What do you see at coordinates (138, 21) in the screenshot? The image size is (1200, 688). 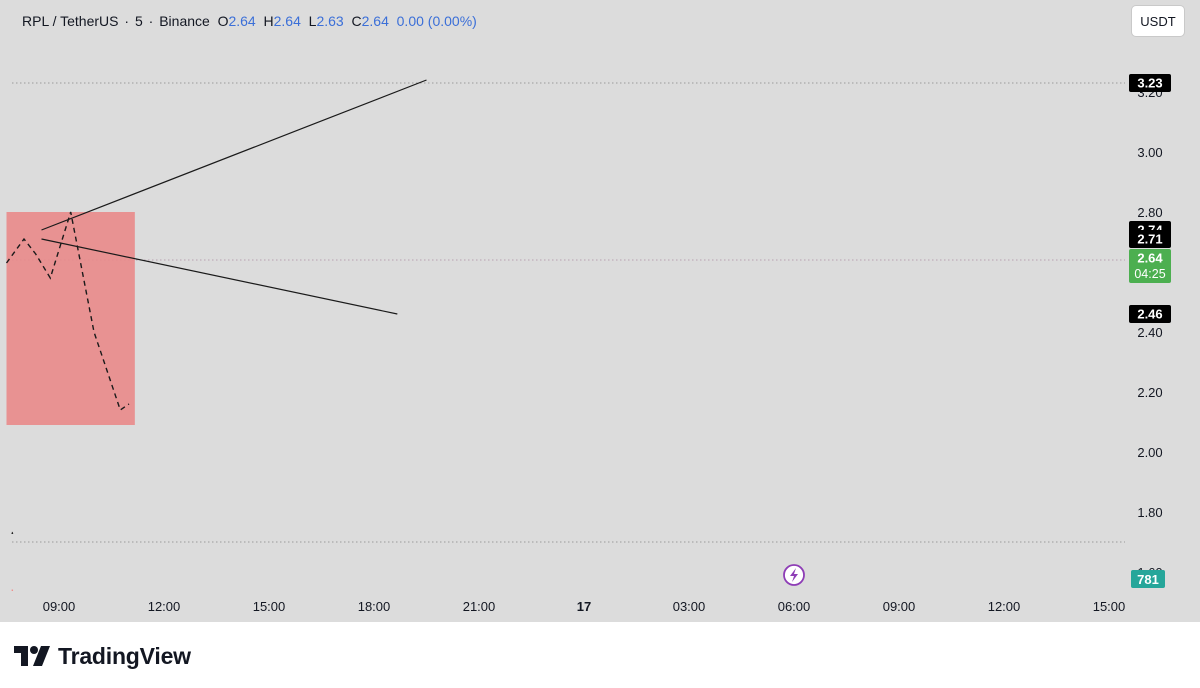 I see `legend-interval: 5` at bounding box center [138, 21].